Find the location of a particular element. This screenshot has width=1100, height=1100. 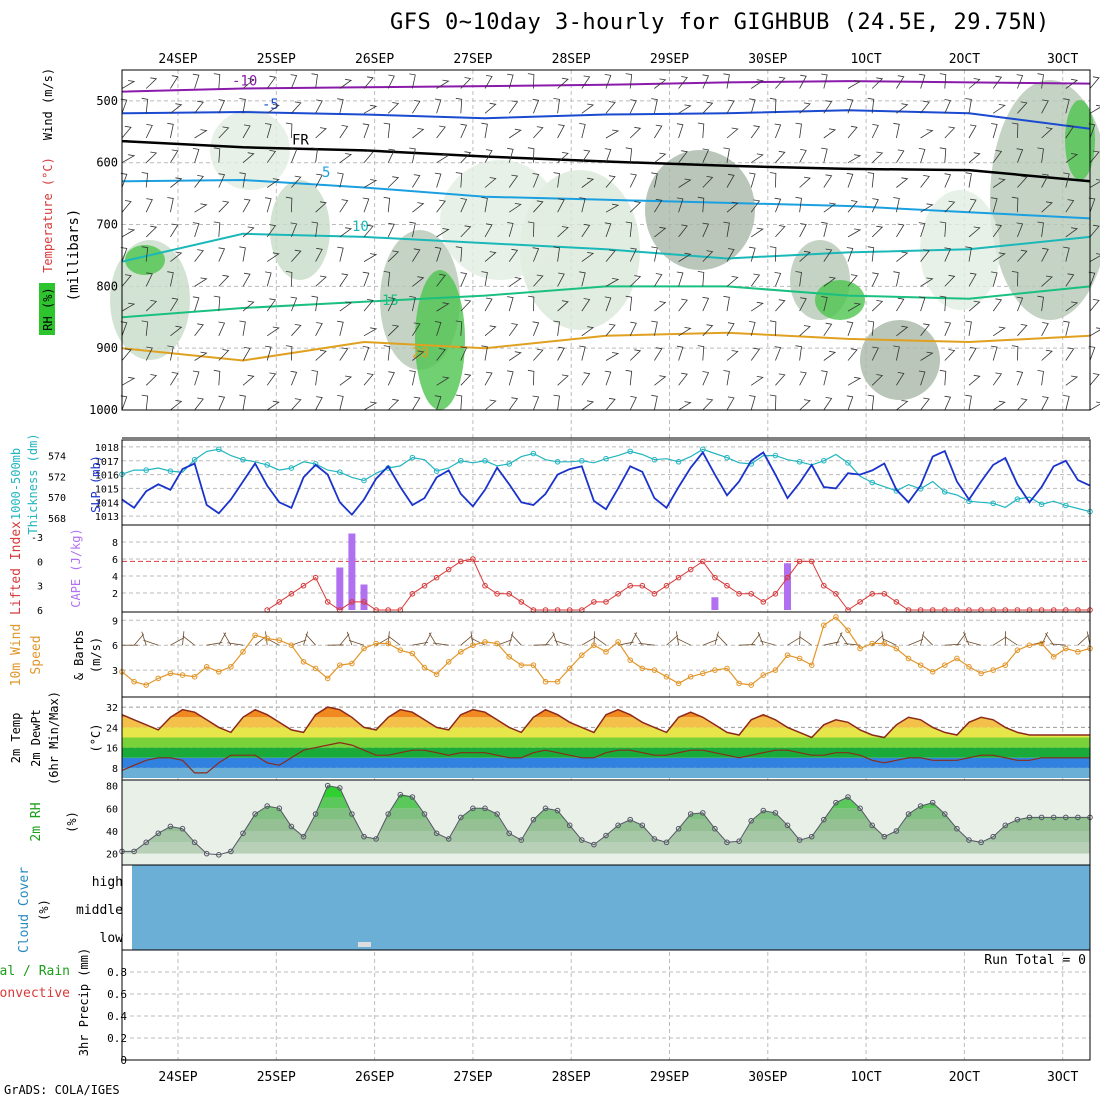

date-label-bottom: 26SEP is located at coordinates (374, 1077).